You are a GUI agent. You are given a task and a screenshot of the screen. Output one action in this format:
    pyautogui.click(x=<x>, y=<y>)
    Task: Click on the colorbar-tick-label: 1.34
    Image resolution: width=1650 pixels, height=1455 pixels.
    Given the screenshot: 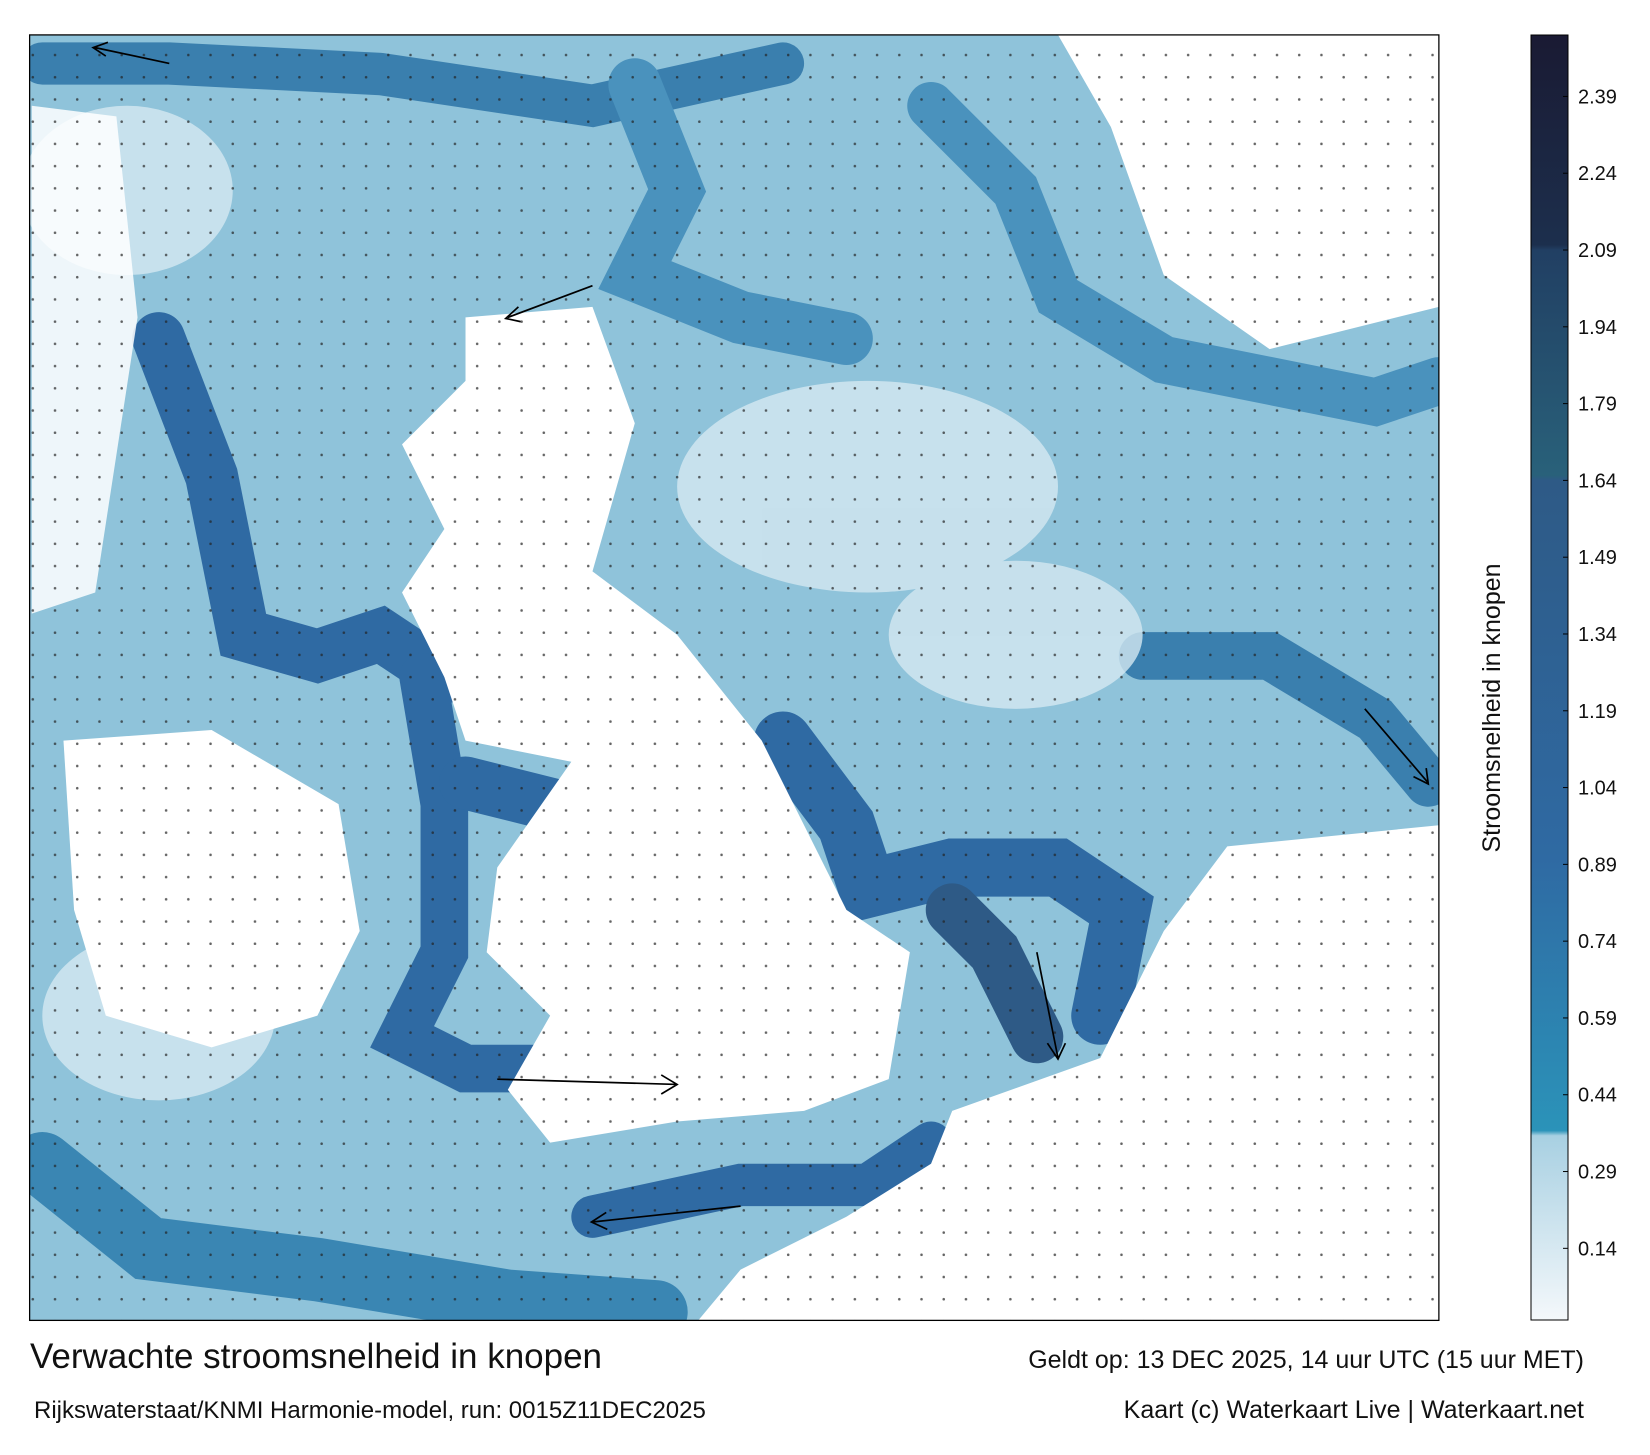 What is the action you would take?
    pyautogui.click(x=1597, y=635)
    